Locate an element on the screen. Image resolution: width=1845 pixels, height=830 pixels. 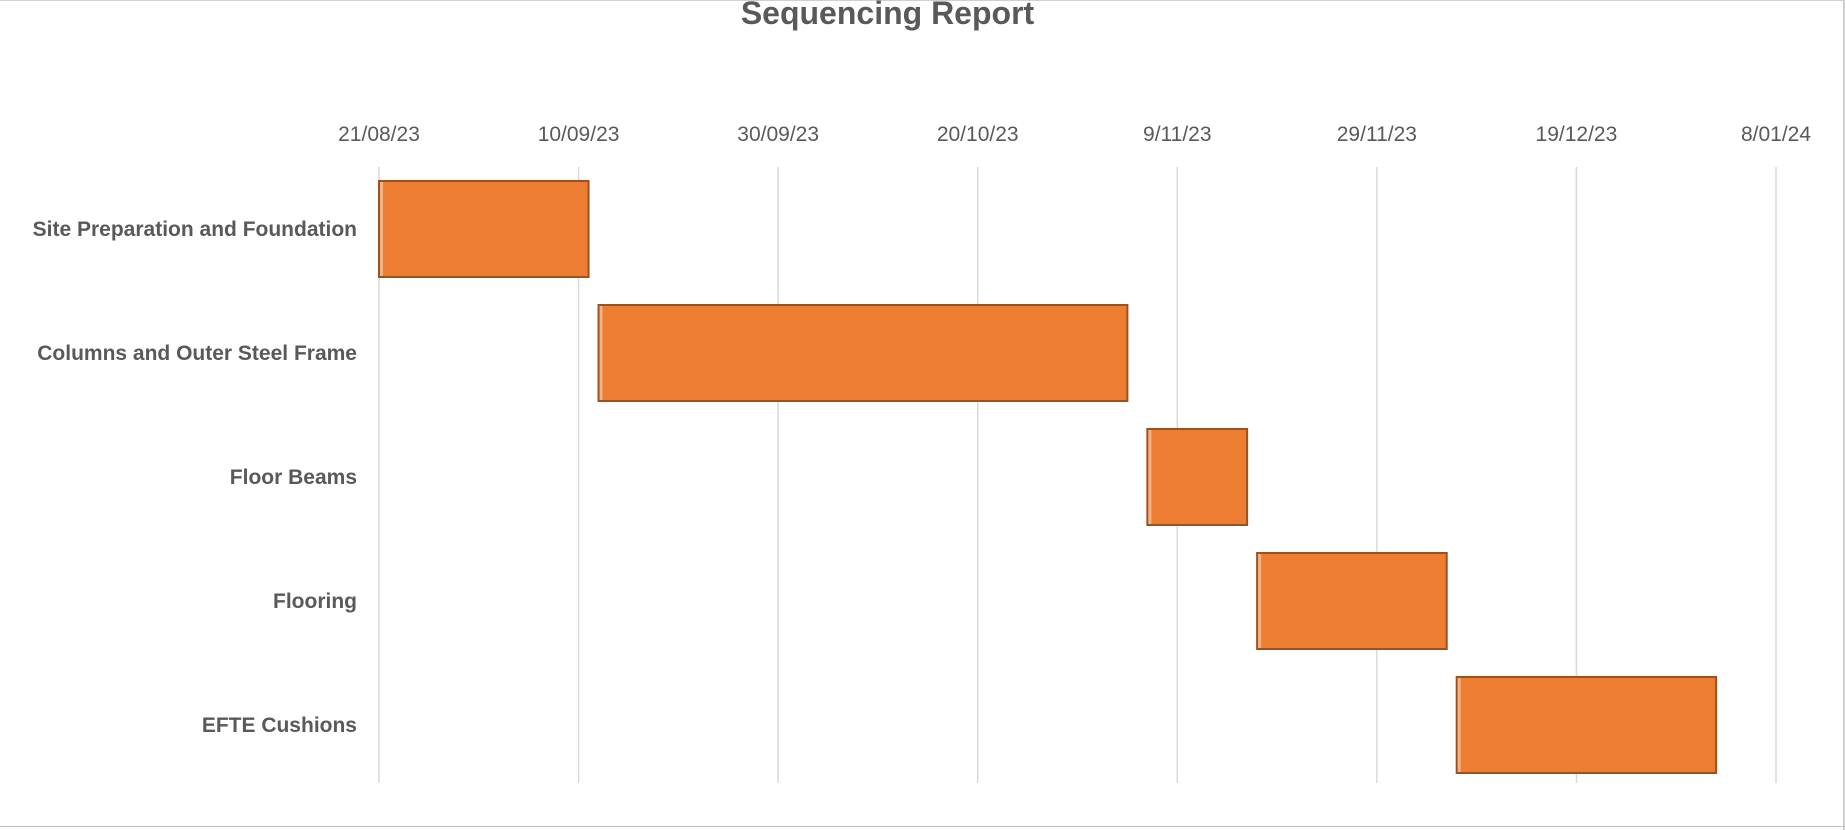
category-label: Flooring is located at coordinates (315, 601).